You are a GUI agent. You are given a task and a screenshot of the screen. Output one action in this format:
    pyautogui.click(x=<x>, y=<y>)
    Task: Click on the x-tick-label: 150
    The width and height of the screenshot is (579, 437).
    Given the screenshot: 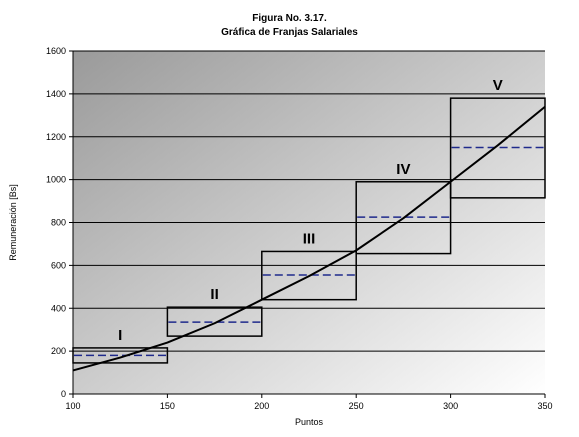 What is the action you would take?
    pyautogui.click(x=167, y=406)
    